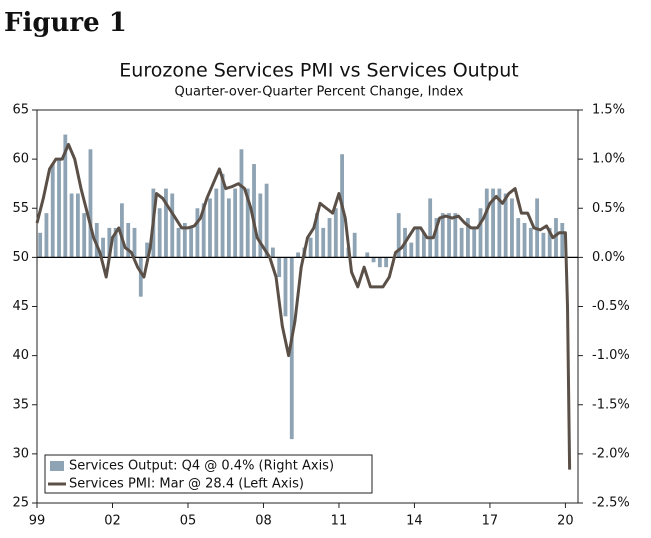 The image size is (651, 538). What do you see at coordinates (20, 404) in the screenshot?
I see `y-tick-label: 35` at bounding box center [20, 404].